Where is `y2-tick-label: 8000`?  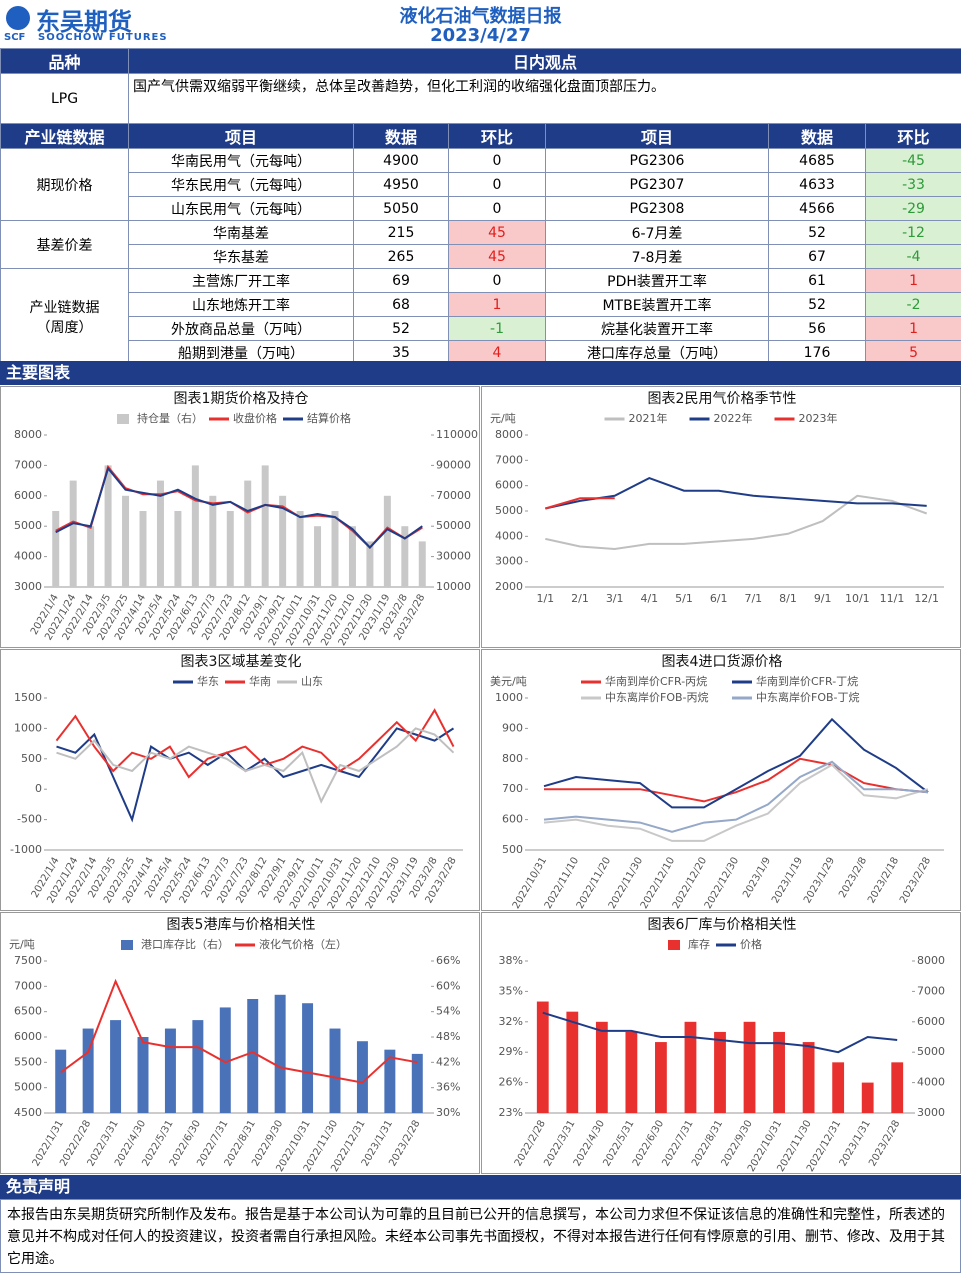
y2-tick-label: 8000 is located at coordinates (931, 960).